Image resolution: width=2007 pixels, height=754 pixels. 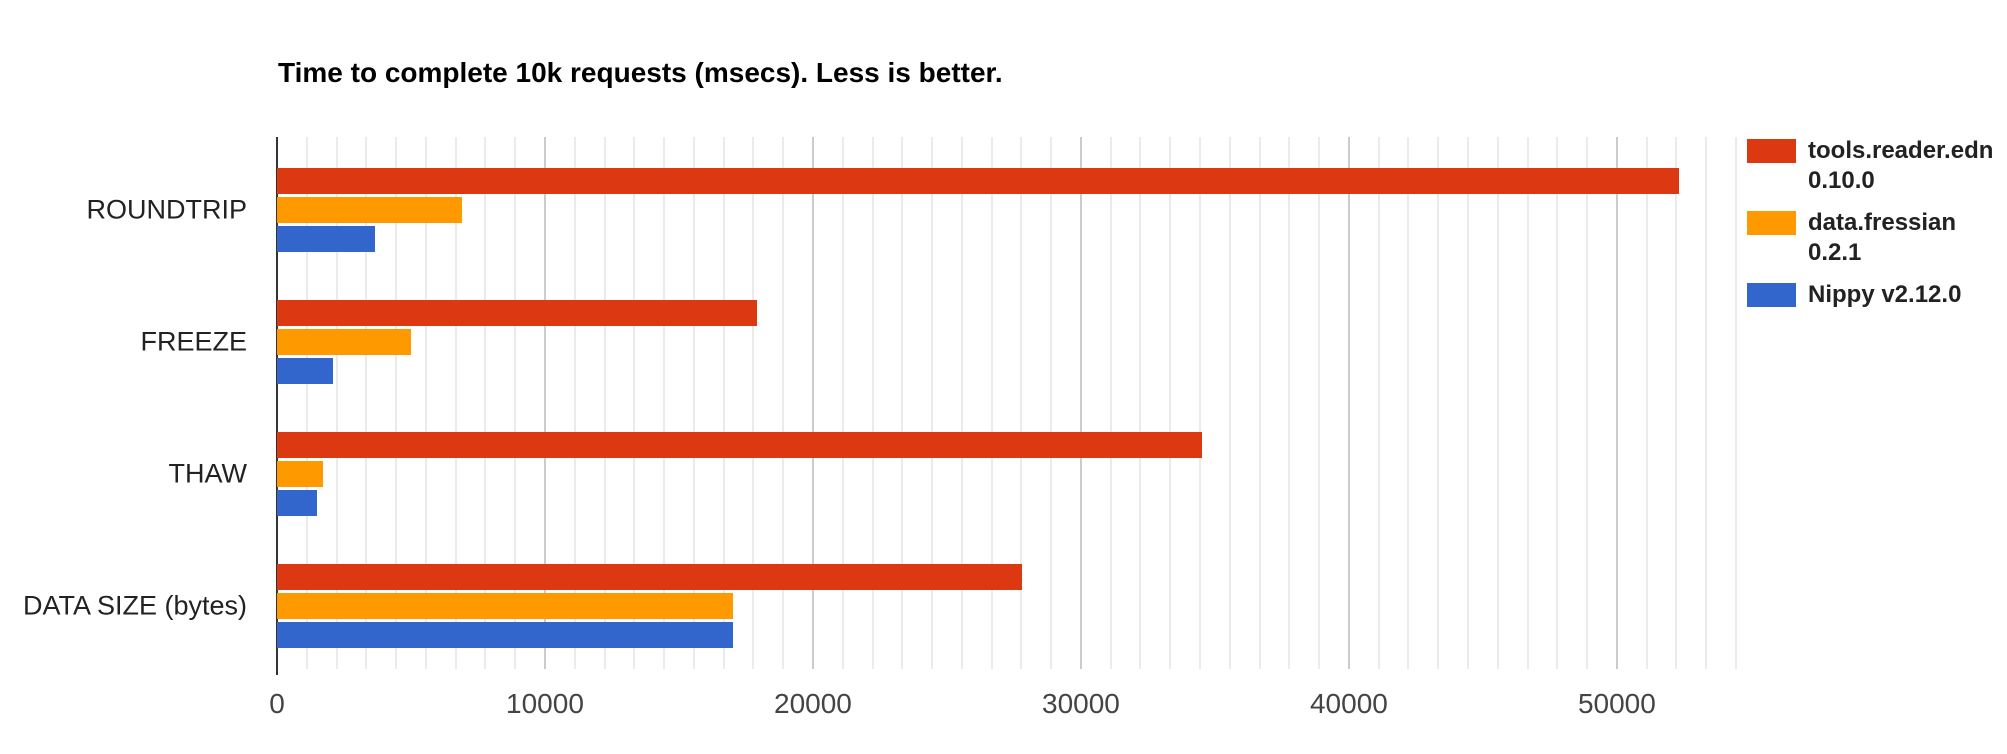 I want to click on legend-label-nippy-v2-12-0: Nippy v2.12.0, so click(x=1885, y=294).